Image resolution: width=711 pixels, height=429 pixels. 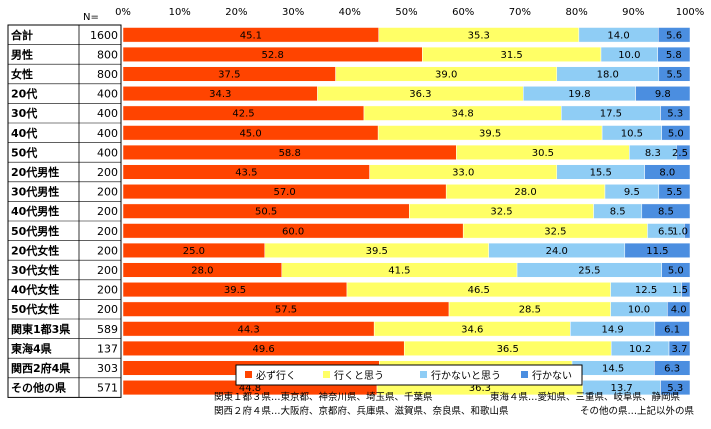 What do you see at coordinates (633, 12) in the screenshot?
I see `x-tick-label: 90%` at bounding box center [633, 12].